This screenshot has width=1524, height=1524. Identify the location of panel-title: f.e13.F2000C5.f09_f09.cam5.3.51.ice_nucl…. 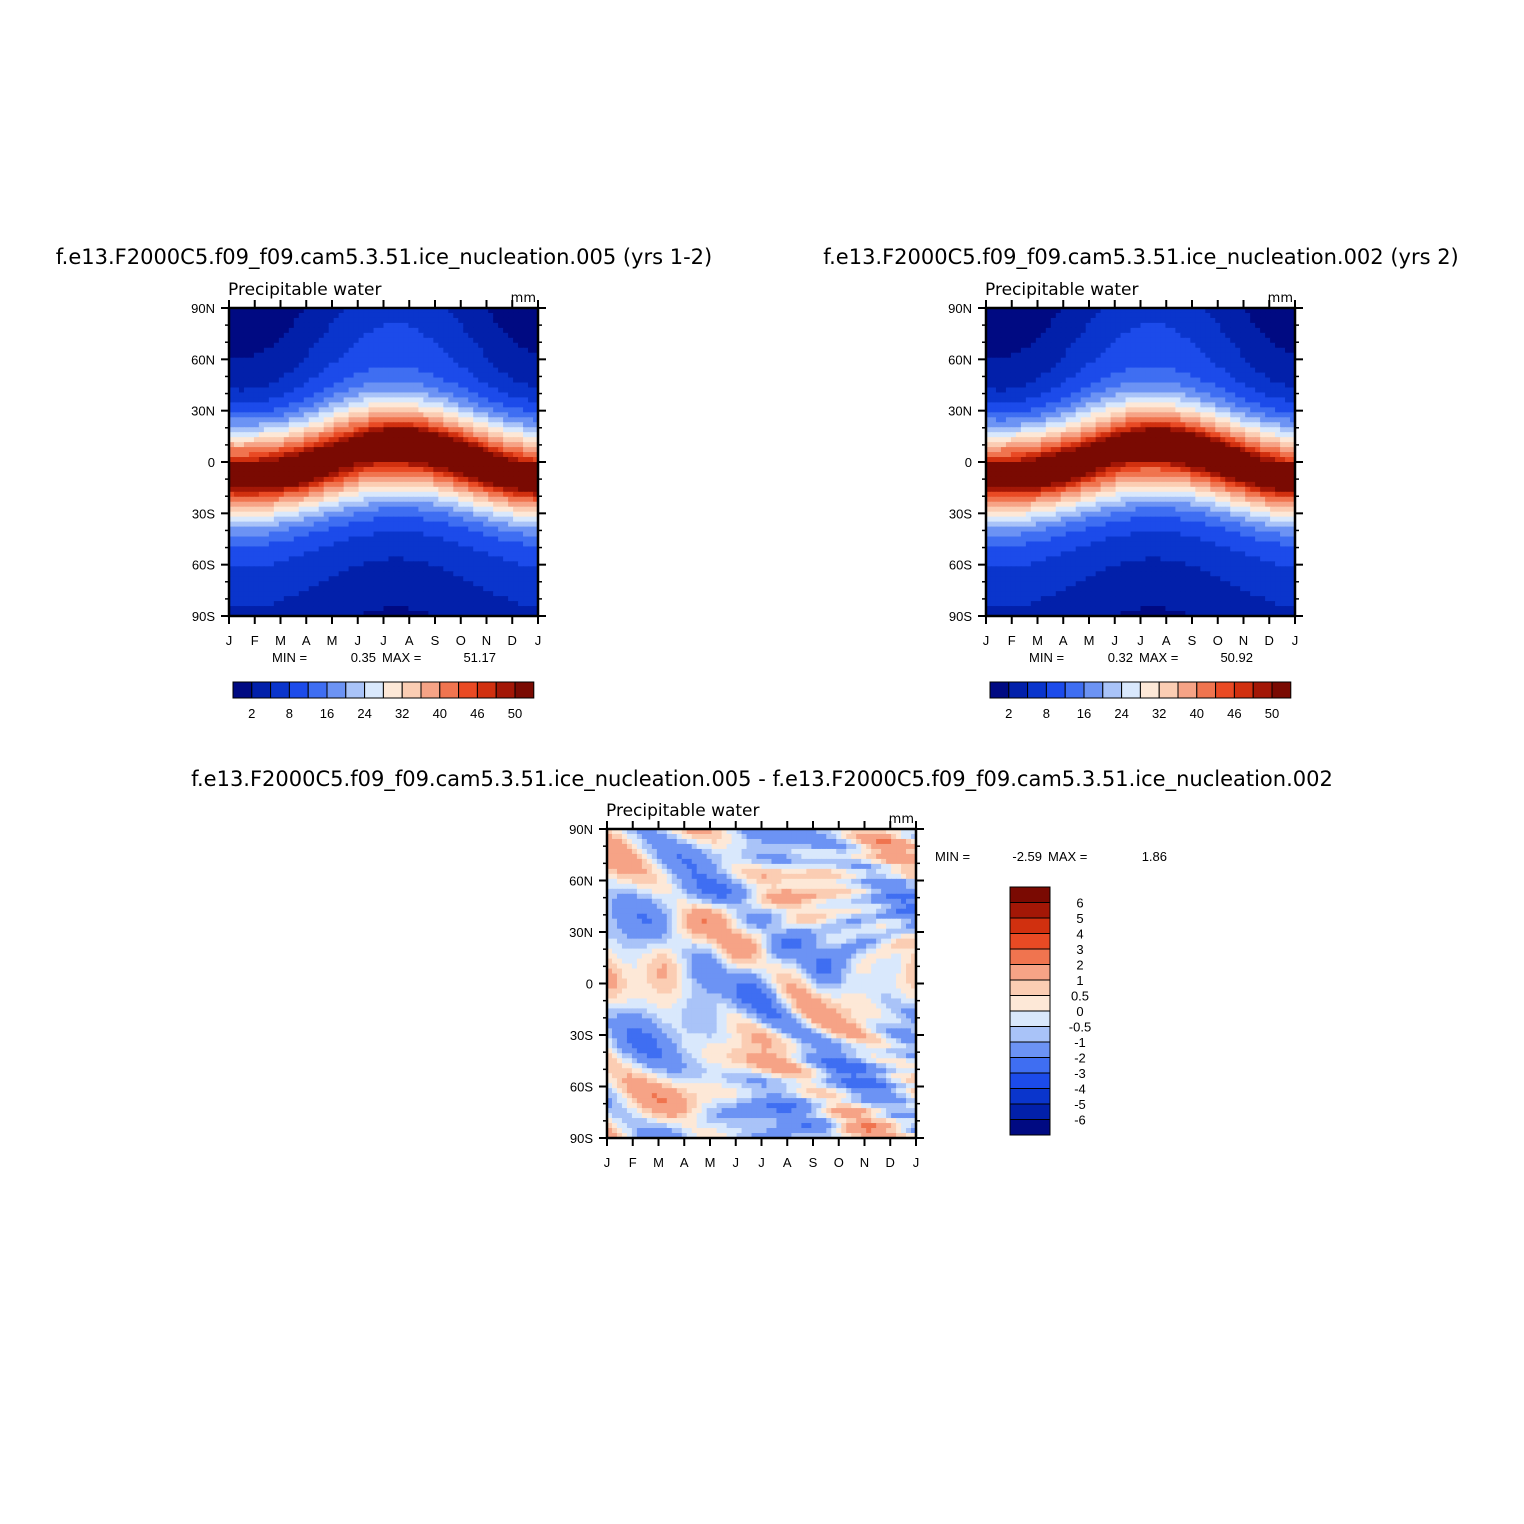
(1141, 257).